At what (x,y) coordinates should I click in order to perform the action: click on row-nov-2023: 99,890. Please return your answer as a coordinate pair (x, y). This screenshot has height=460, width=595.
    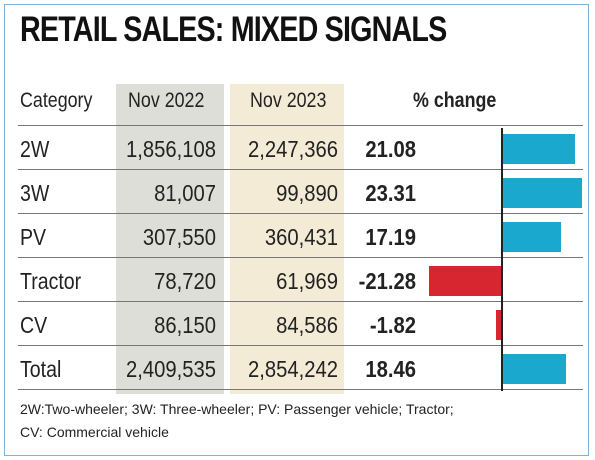
    Looking at the image, I should click on (307, 193).